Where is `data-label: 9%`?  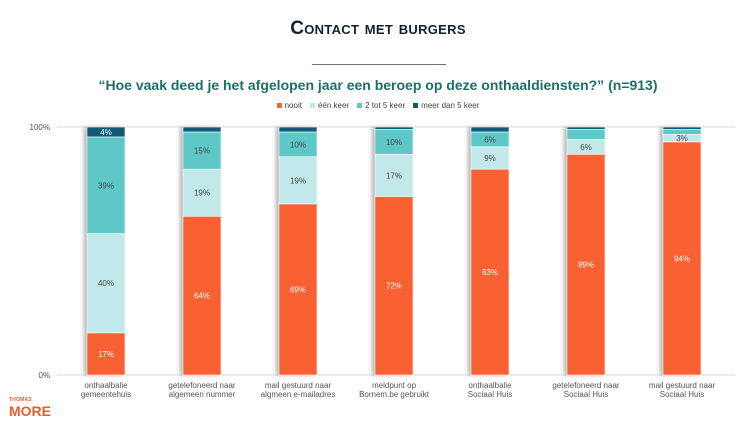 data-label: 9% is located at coordinates (490, 158).